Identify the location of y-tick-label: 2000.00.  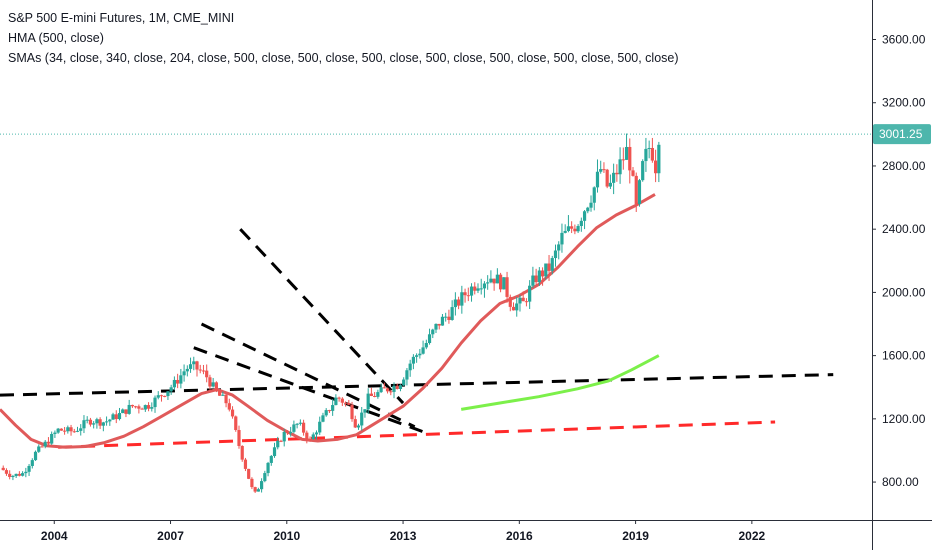
(904, 292).